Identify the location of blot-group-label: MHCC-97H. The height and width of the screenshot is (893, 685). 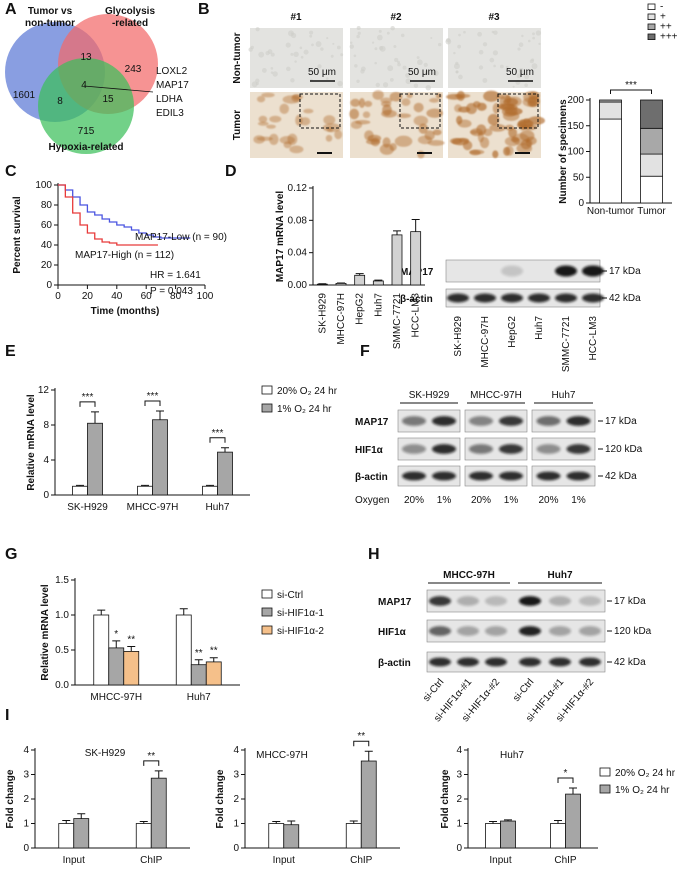
(469, 575).